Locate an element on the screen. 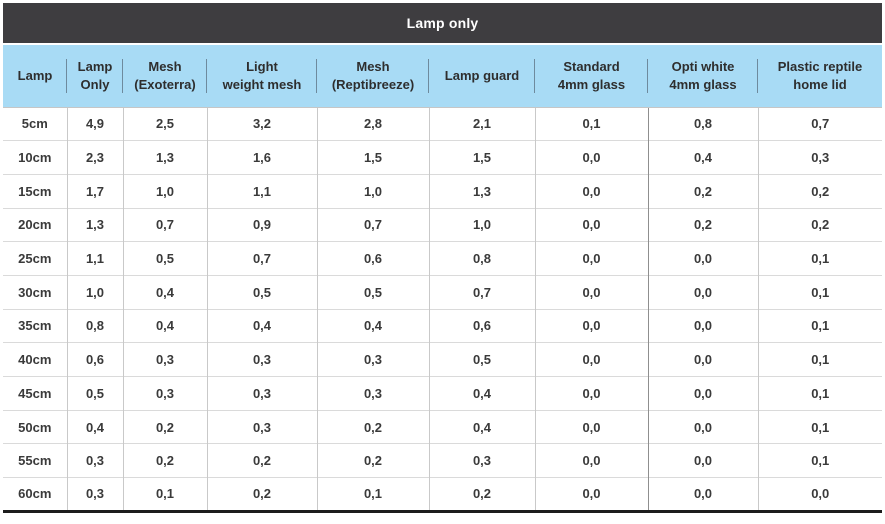  table-row: 15cm 1,7 1,0 1,1 1,0 1,3 0,0 0,2 0,2 is located at coordinates (442, 191).